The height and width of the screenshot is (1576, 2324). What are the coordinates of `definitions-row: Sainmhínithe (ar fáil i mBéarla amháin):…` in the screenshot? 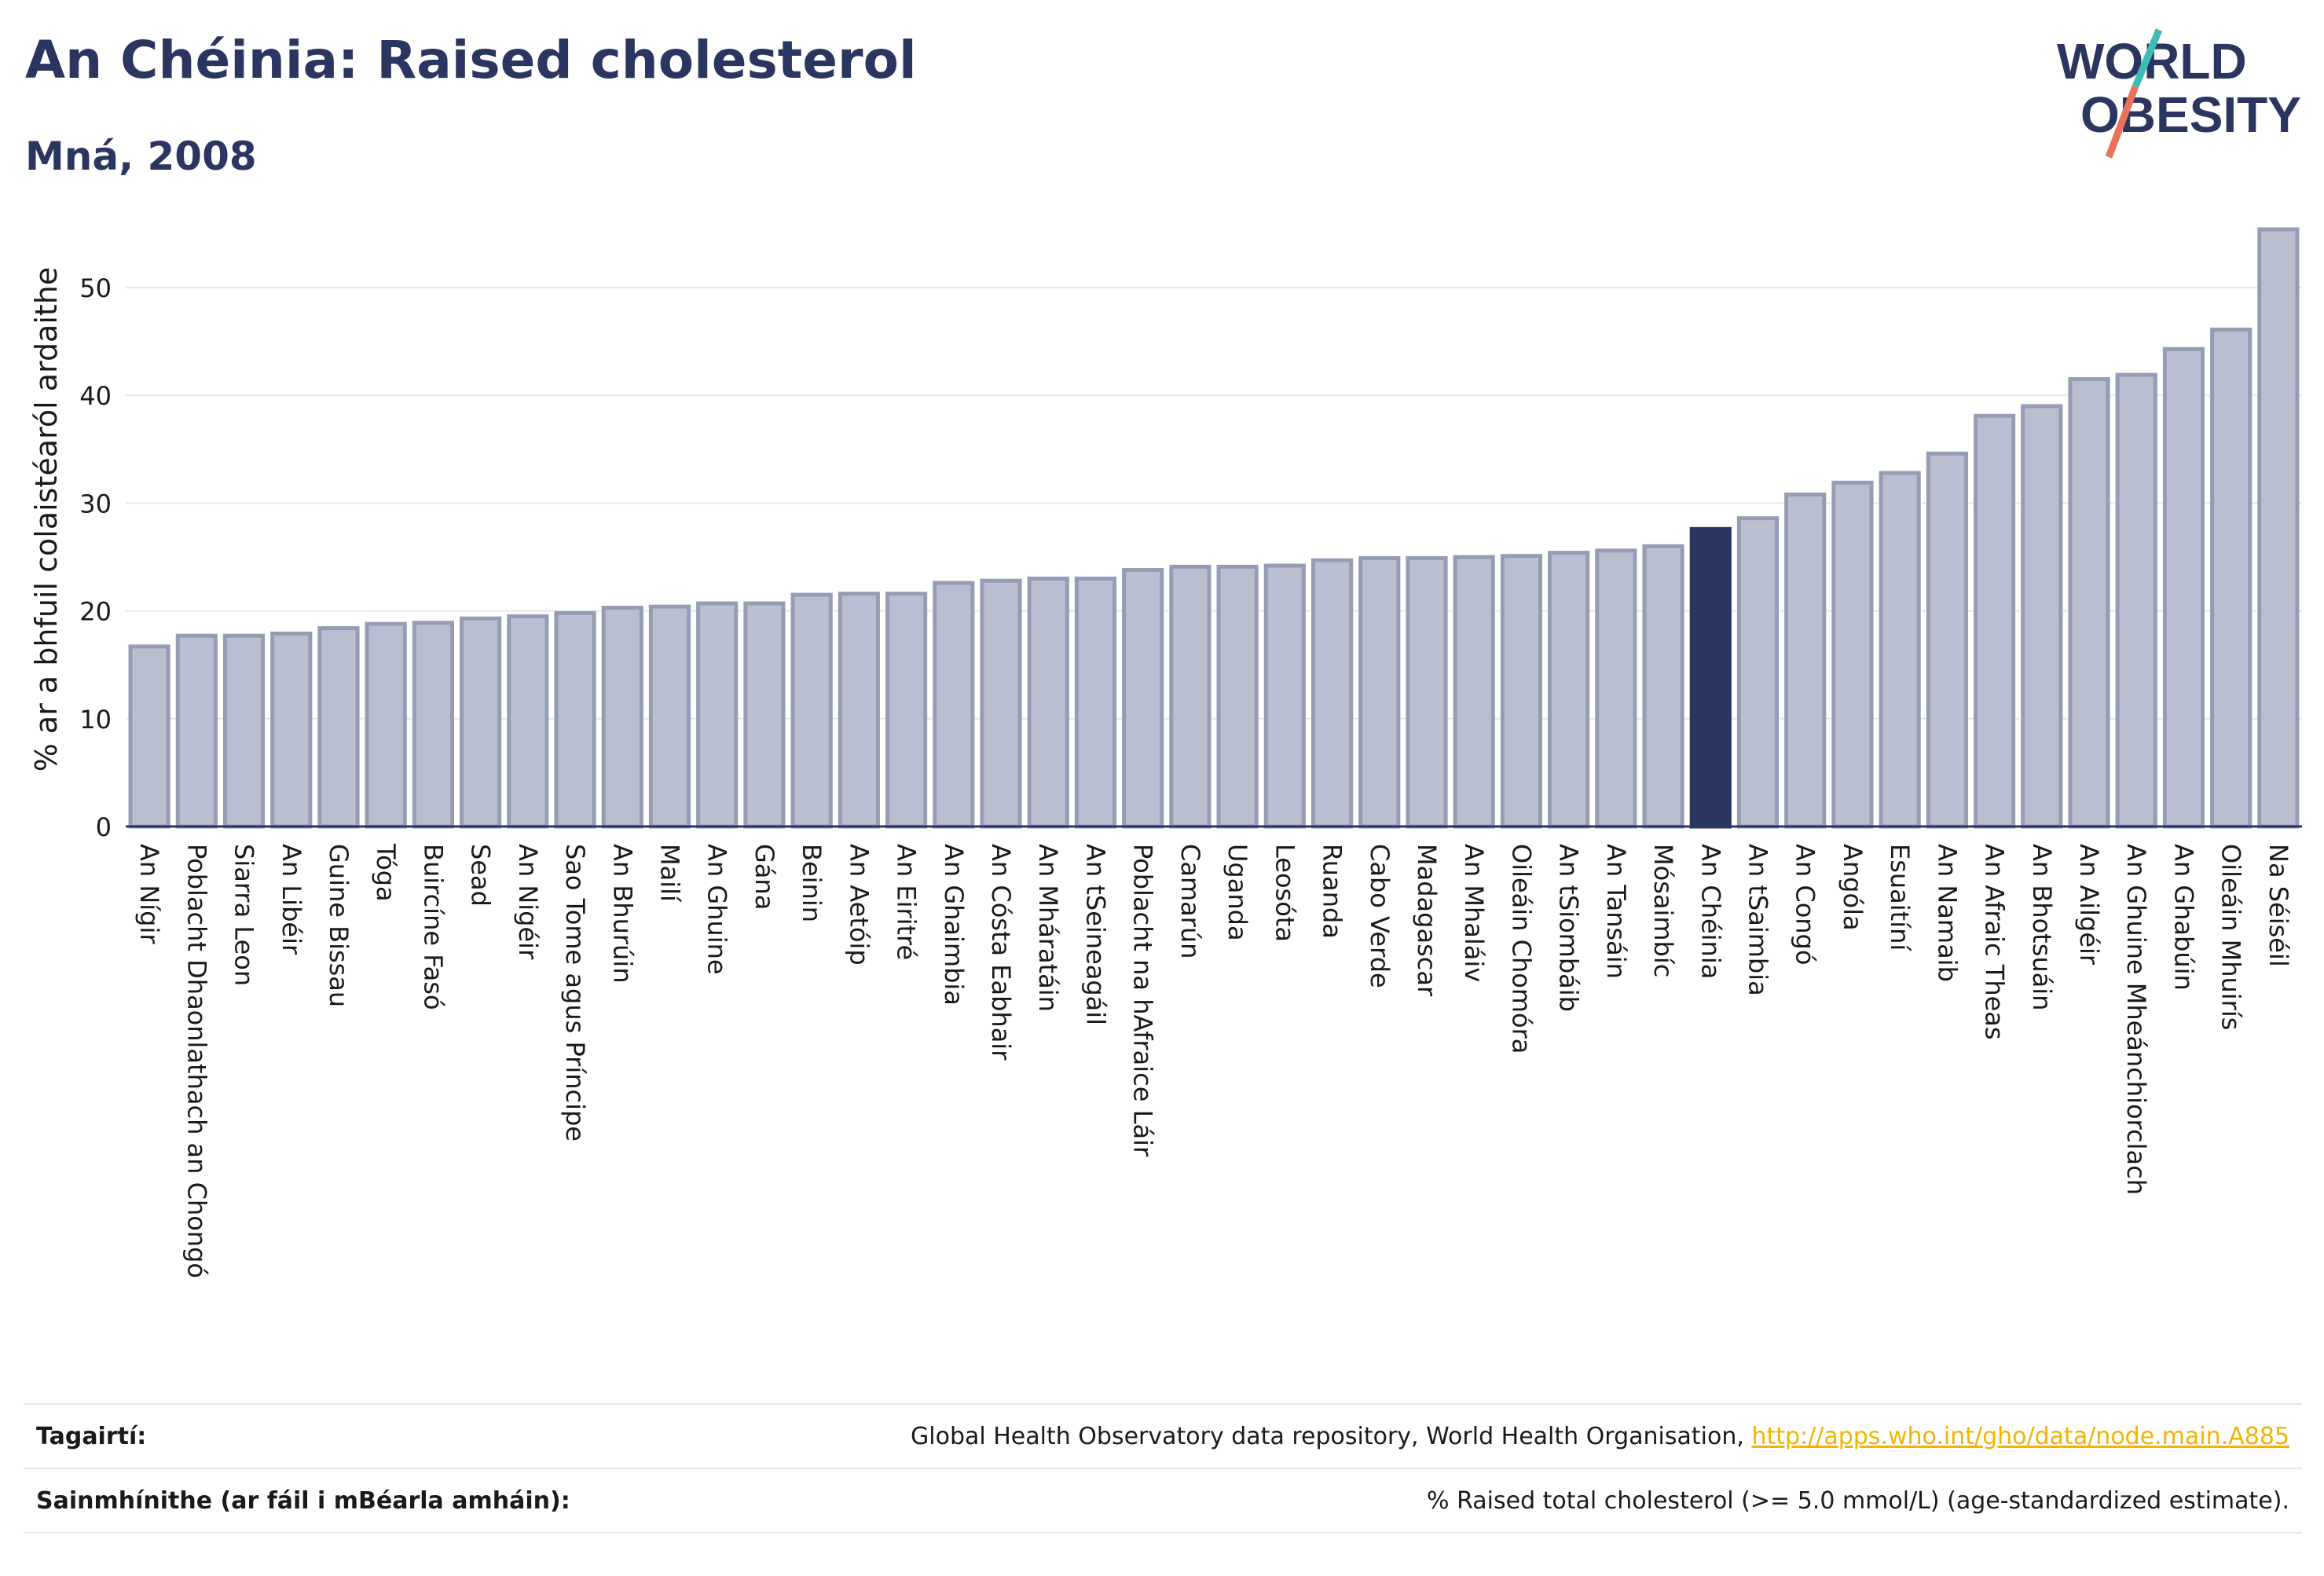 It's located at (1163, 1500).